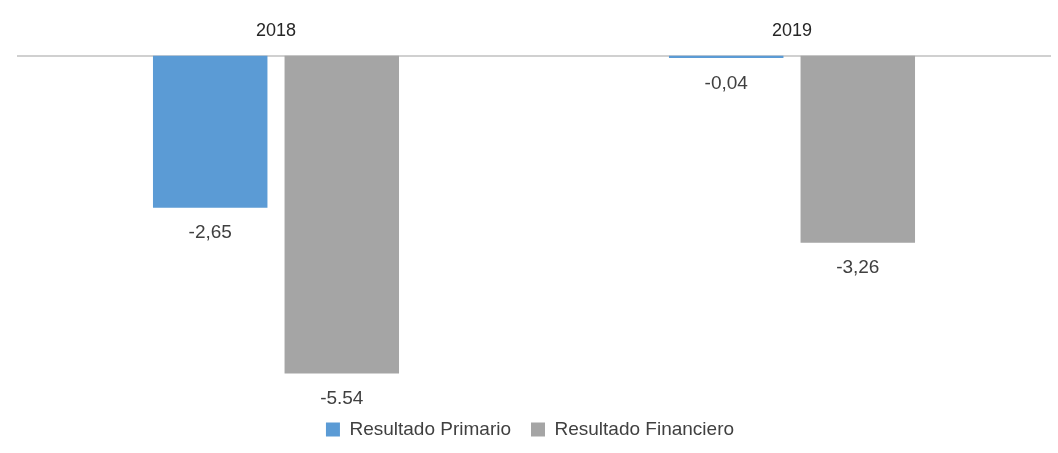  Describe the element at coordinates (792, 29) in the screenshot. I see `x-tick-label: 2019` at that location.